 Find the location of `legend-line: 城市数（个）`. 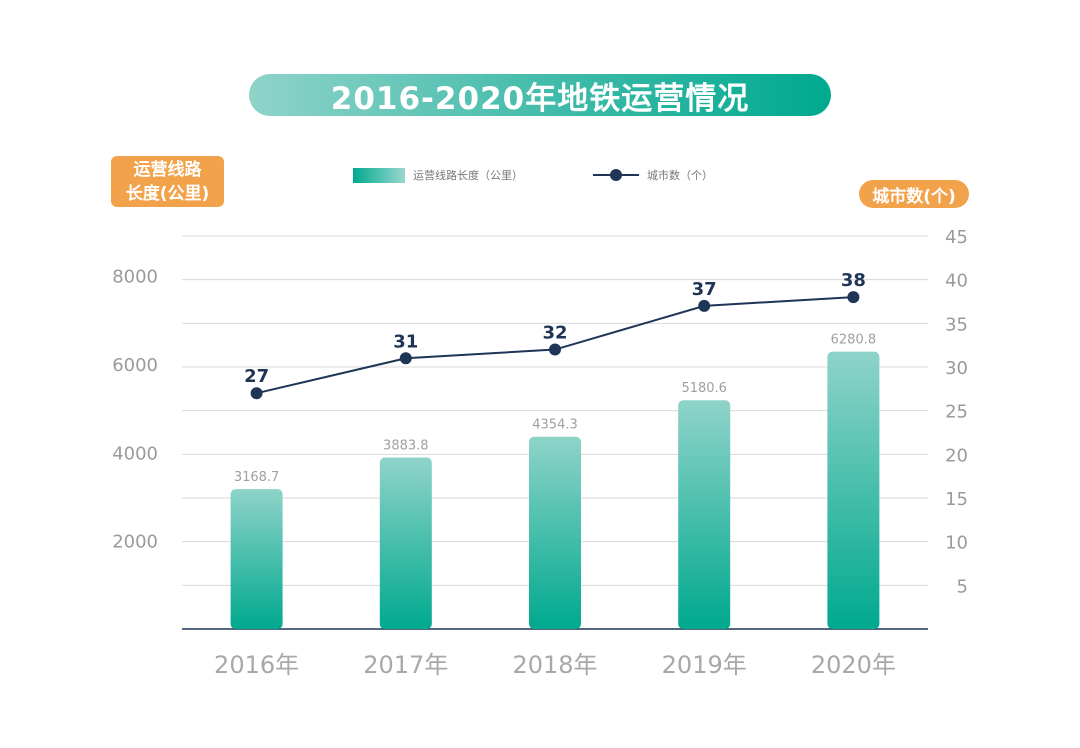

legend-line: 城市数（个） is located at coordinates (653, 175).